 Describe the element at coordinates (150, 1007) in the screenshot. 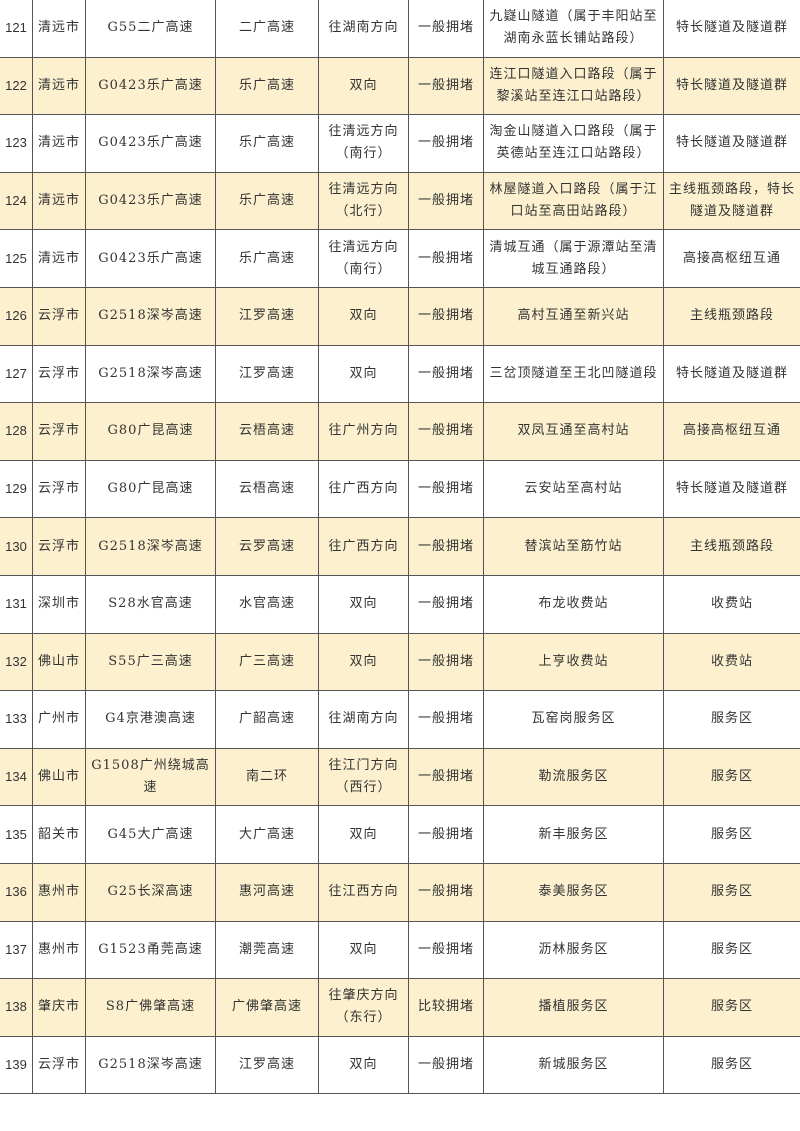

I see `highway-cell: S8广佛肇高速` at that location.